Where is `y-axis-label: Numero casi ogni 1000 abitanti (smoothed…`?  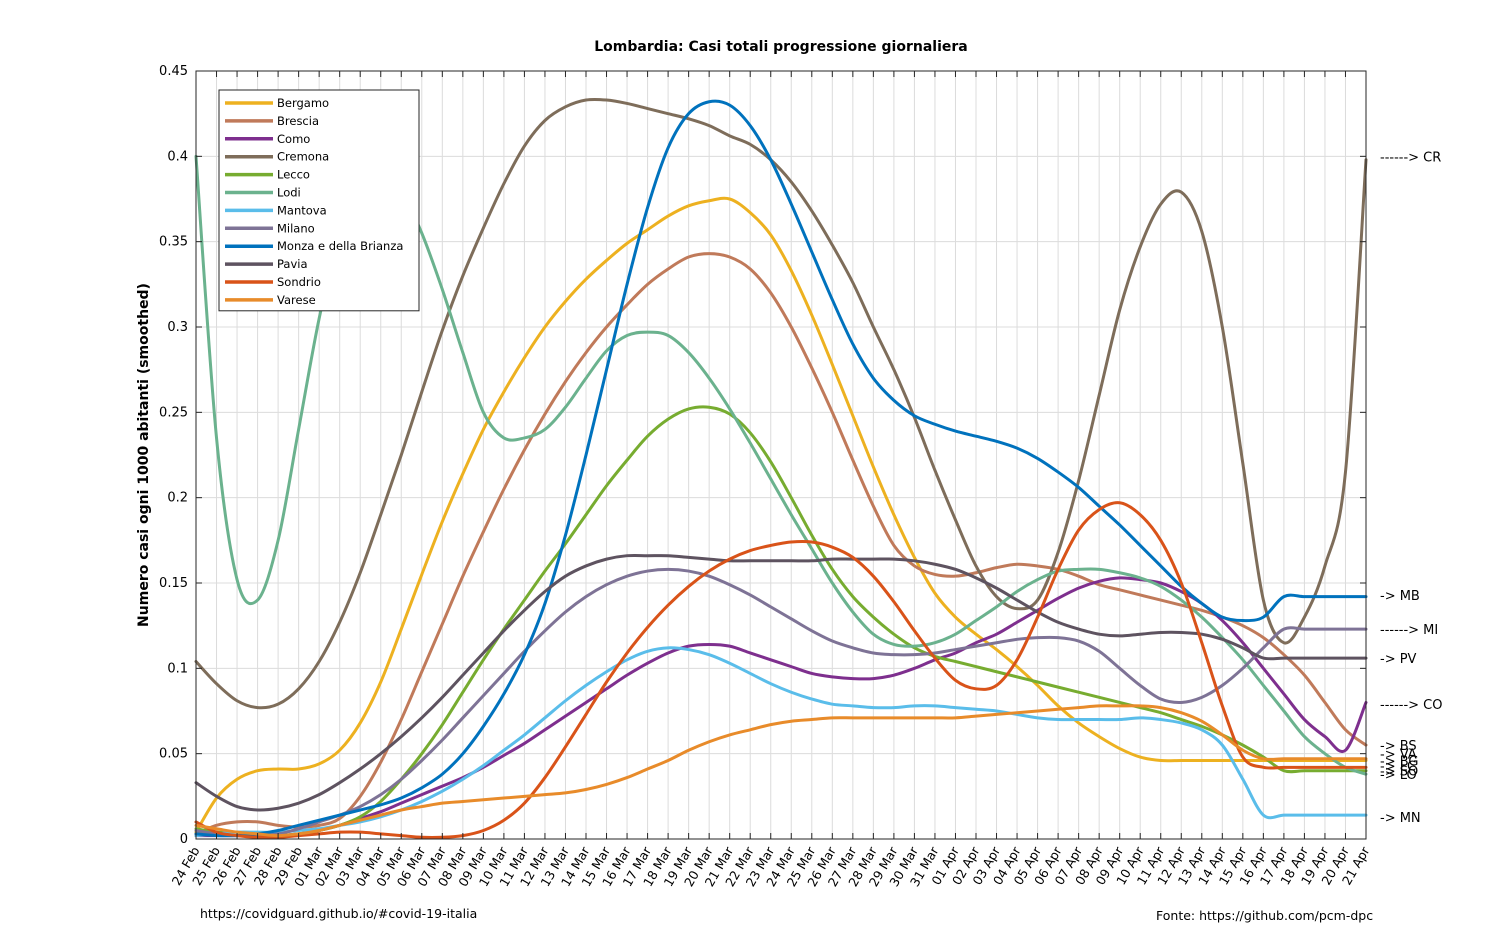
y-axis-label: Numero casi ogni 1000 abitanti (smoothed… is located at coordinates (144, 455).